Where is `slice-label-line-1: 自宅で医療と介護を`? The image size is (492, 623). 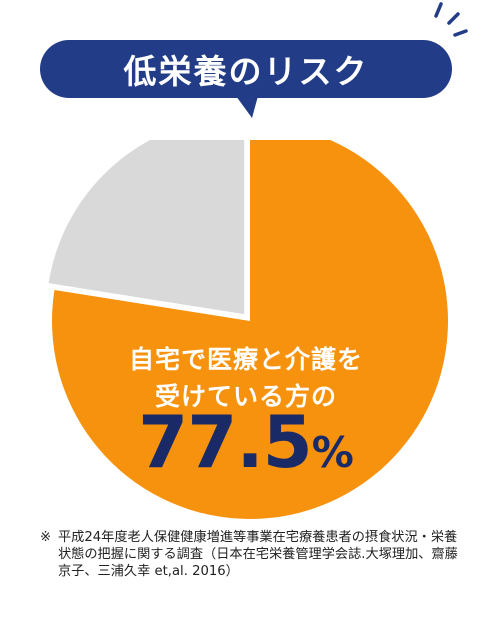
slice-label-line-1: 自宅で医療と介護を is located at coordinates (245, 359).